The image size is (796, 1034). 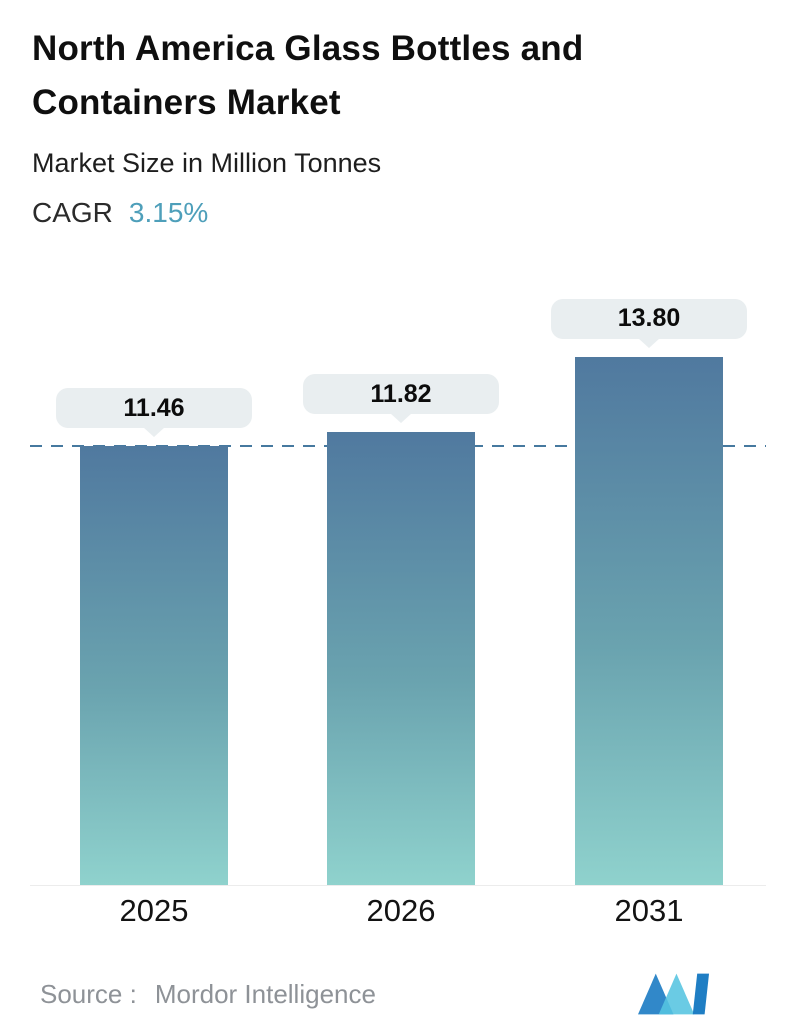 I want to click on source-attribution: Source : Mordor Intelligence, so click(x=208, y=994).